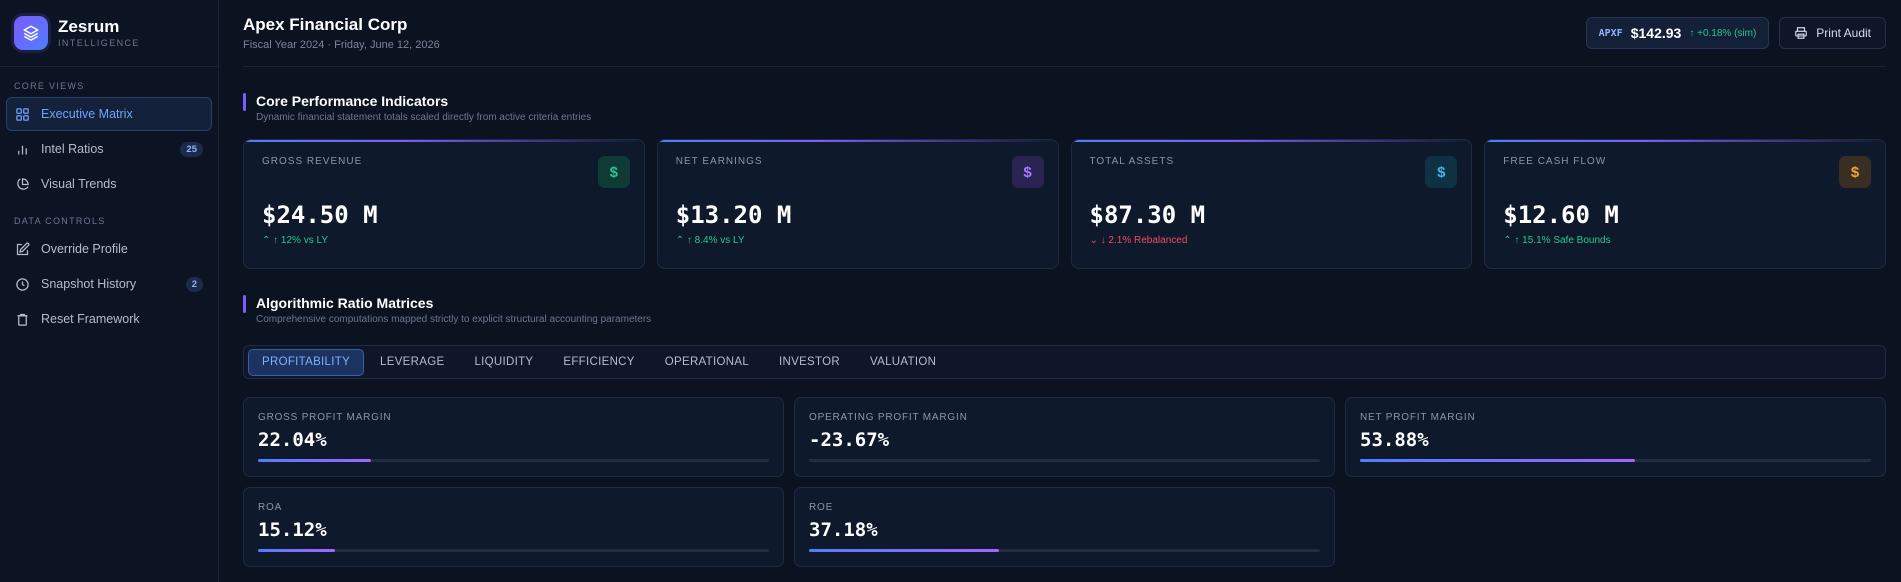 This screenshot has height=582, width=1901. What do you see at coordinates (1132, 161) in the screenshot?
I see `kpi-label: TOTAL ASSETS` at bounding box center [1132, 161].